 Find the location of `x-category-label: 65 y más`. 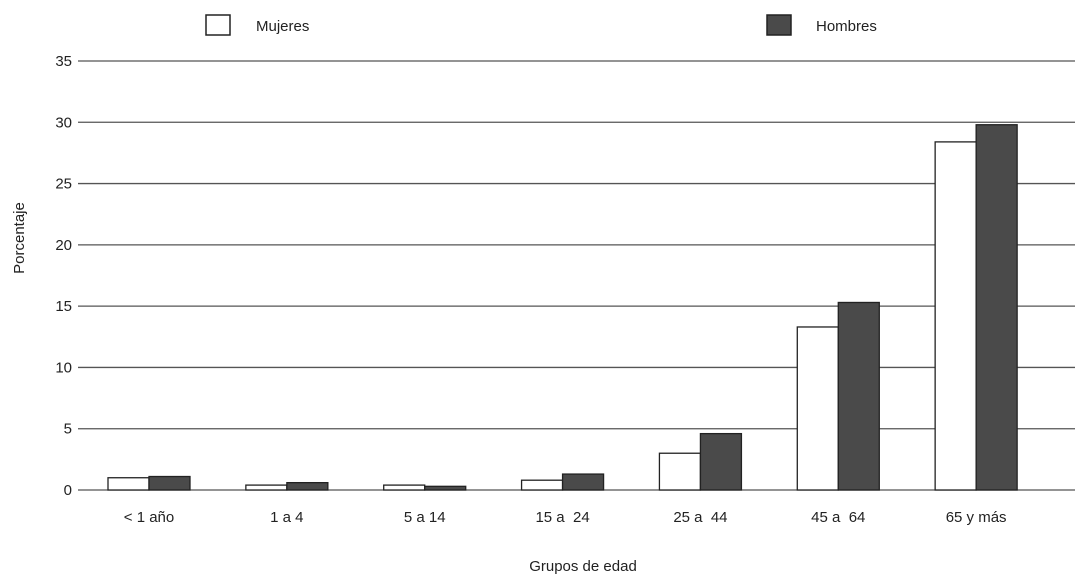

x-category-label: 65 y más is located at coordinates (976, 517).